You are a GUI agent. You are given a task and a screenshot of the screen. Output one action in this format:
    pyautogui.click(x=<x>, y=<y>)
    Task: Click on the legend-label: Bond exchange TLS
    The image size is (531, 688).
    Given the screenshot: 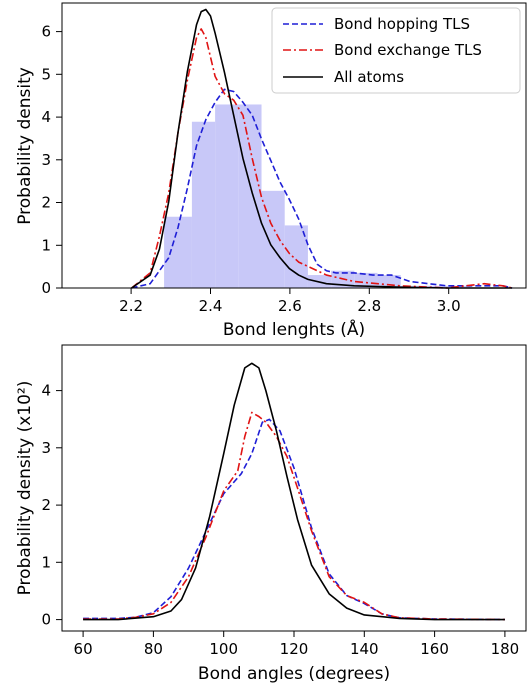 What is the action you would take?
    pyautogui.click(x=408, y=50)
    